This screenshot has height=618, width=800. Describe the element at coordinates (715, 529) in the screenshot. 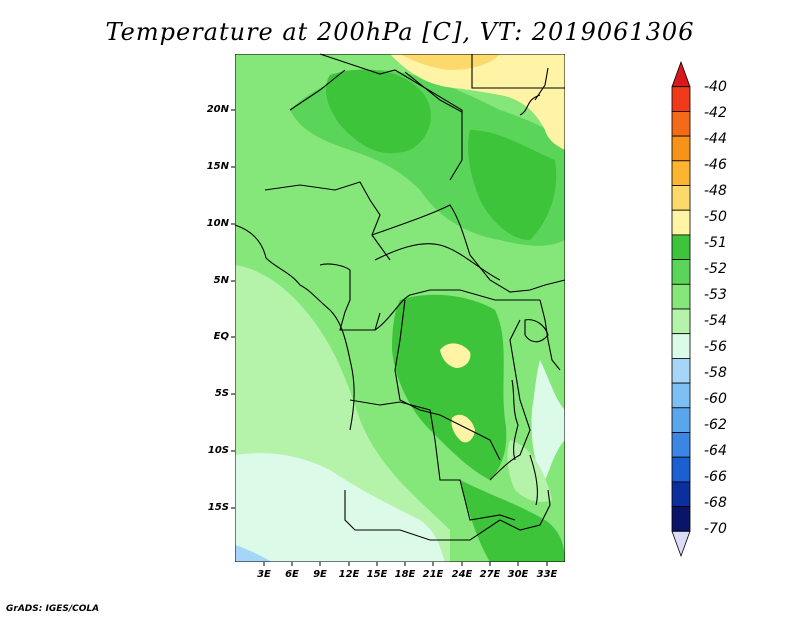

I see `colorbar-label: -70` at that location.